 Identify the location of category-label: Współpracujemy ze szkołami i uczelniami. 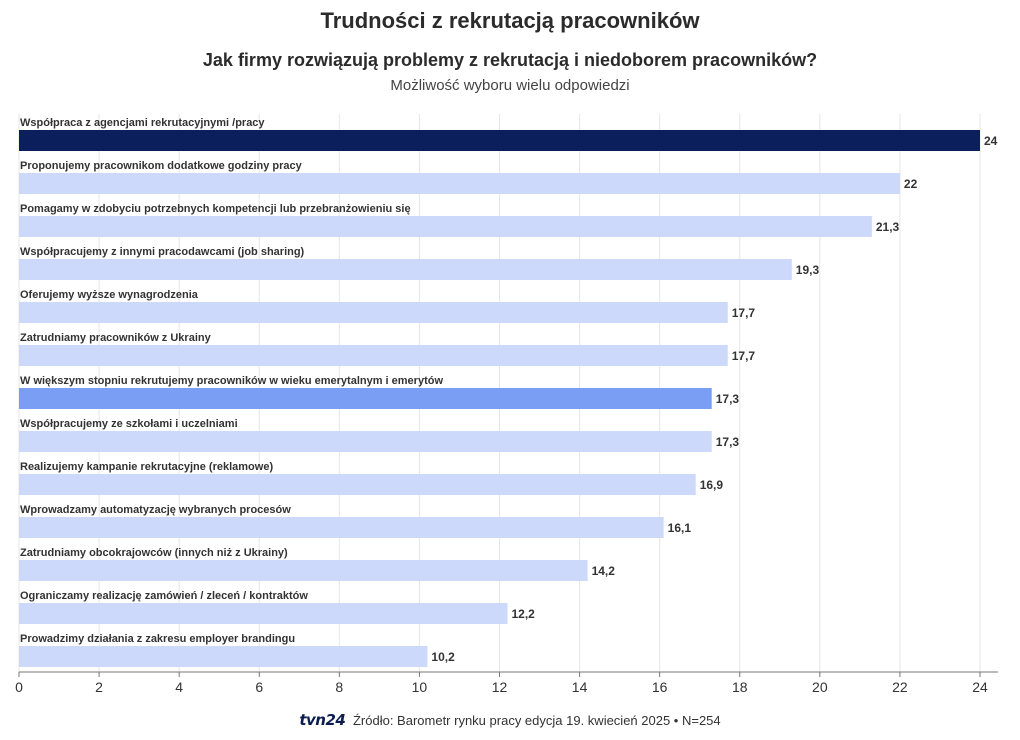
(129, 424).